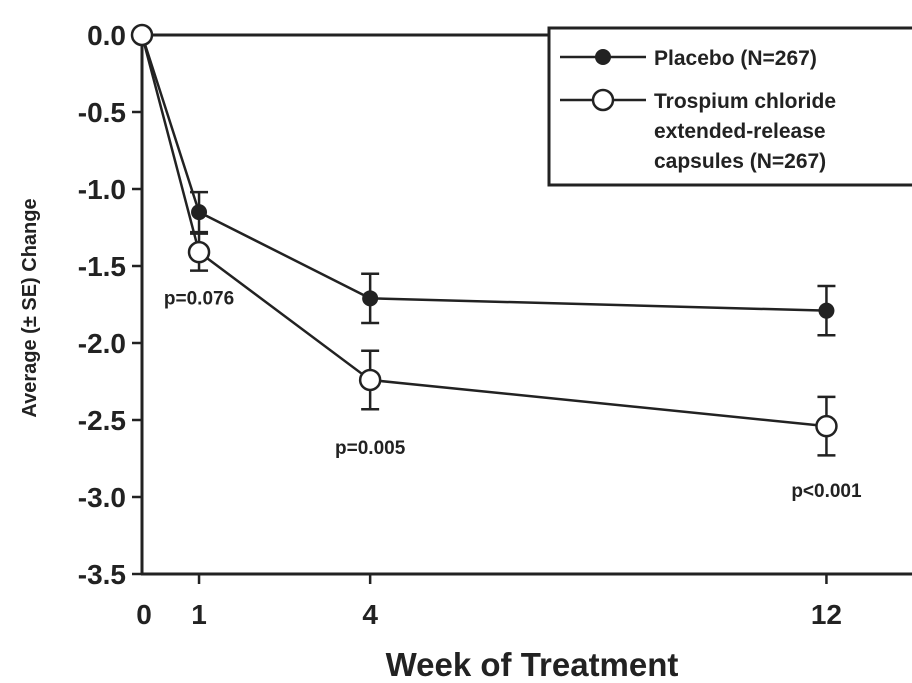  I want to click on legend-marker-placebo, so click(603, 57).